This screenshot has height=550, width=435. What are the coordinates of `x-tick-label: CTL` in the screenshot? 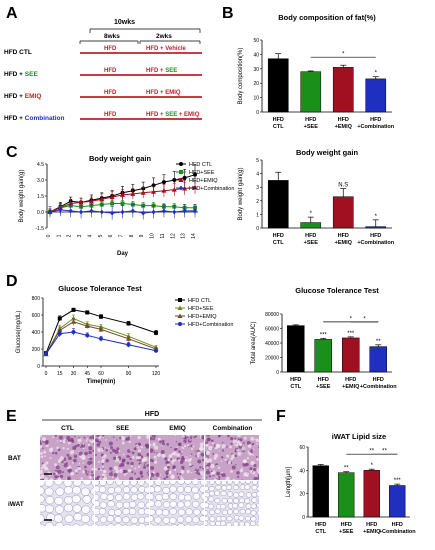 It's located at (295, 387).